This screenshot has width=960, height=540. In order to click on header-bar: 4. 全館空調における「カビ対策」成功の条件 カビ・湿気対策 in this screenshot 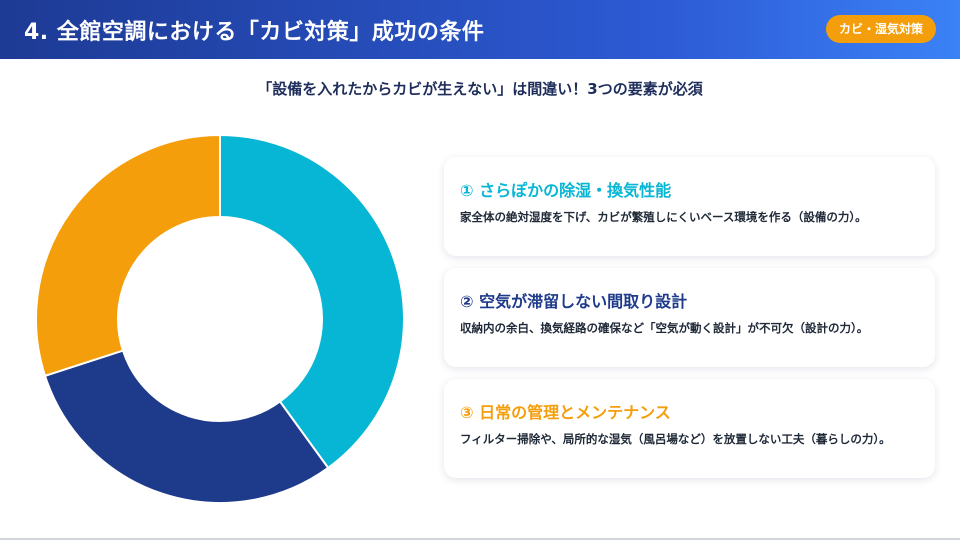, I will do `click(480, 29)`.